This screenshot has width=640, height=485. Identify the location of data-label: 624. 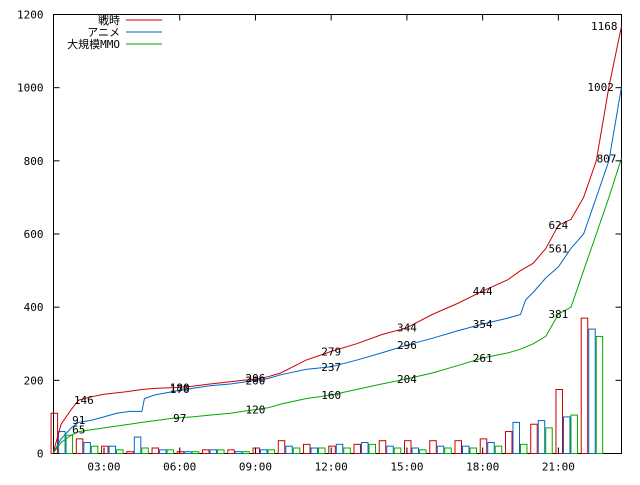
(558, 225).